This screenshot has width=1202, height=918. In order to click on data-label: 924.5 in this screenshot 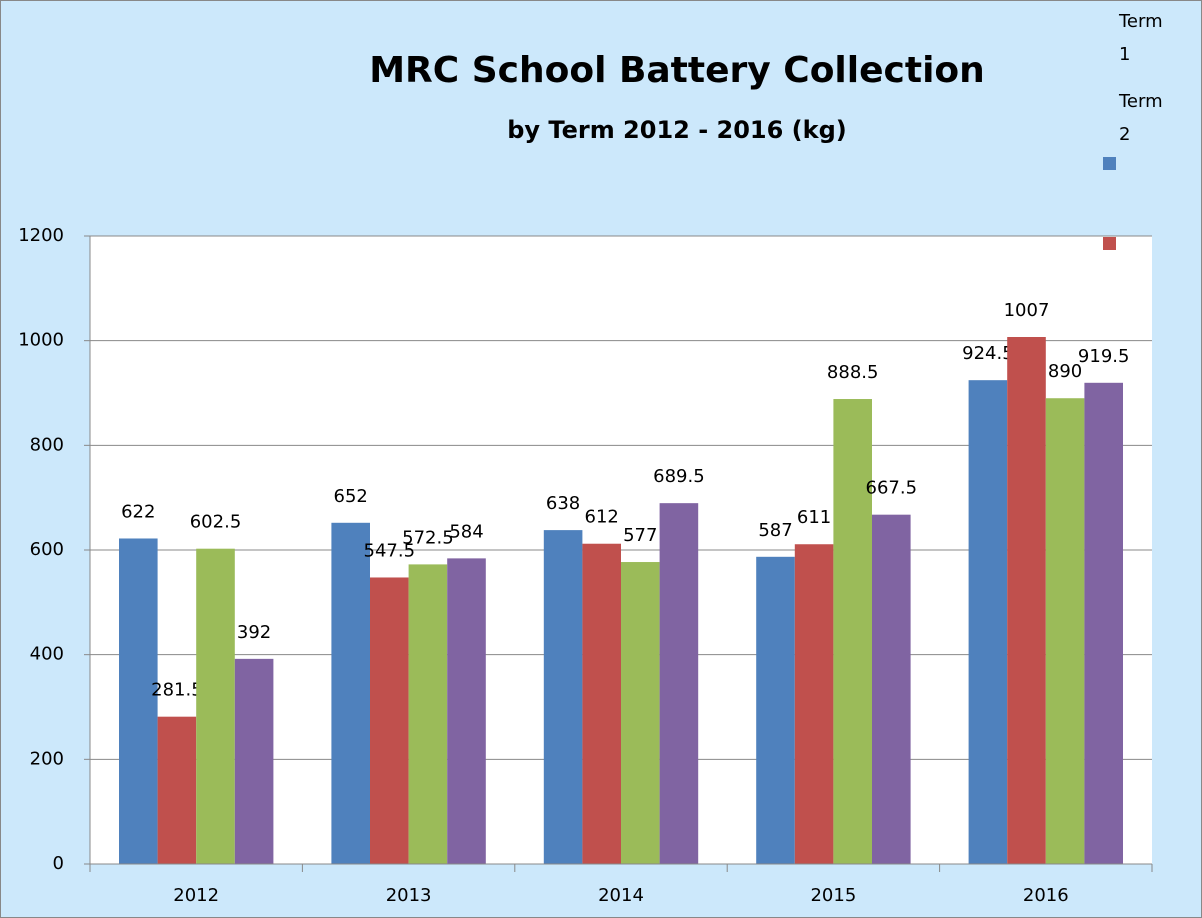, I will do `click(988, 353)`.